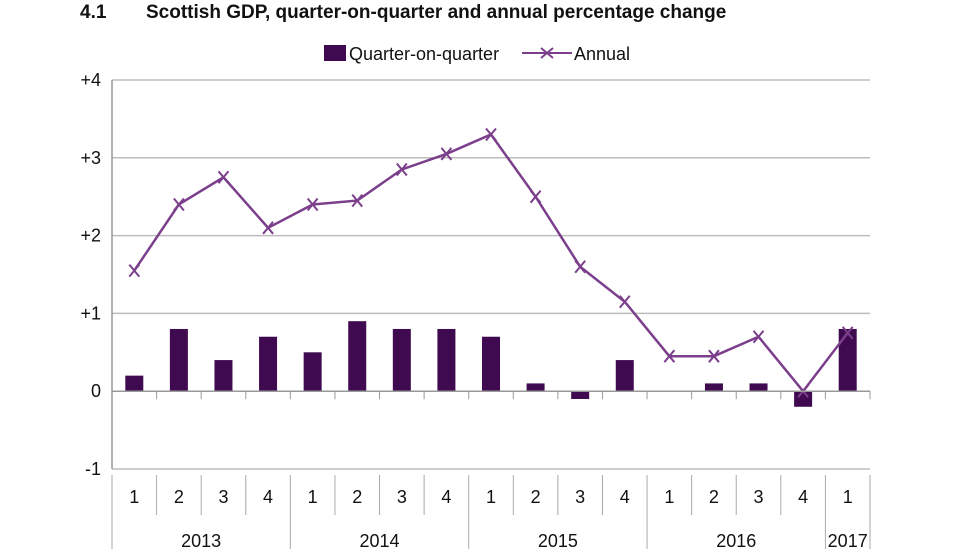 Image resolution: width=976 pixels, height=549 pixels. What do you see at coordinates (736, 540) in the screenshot?
I see `year-label: 2016` at bounding box center [736, 540].